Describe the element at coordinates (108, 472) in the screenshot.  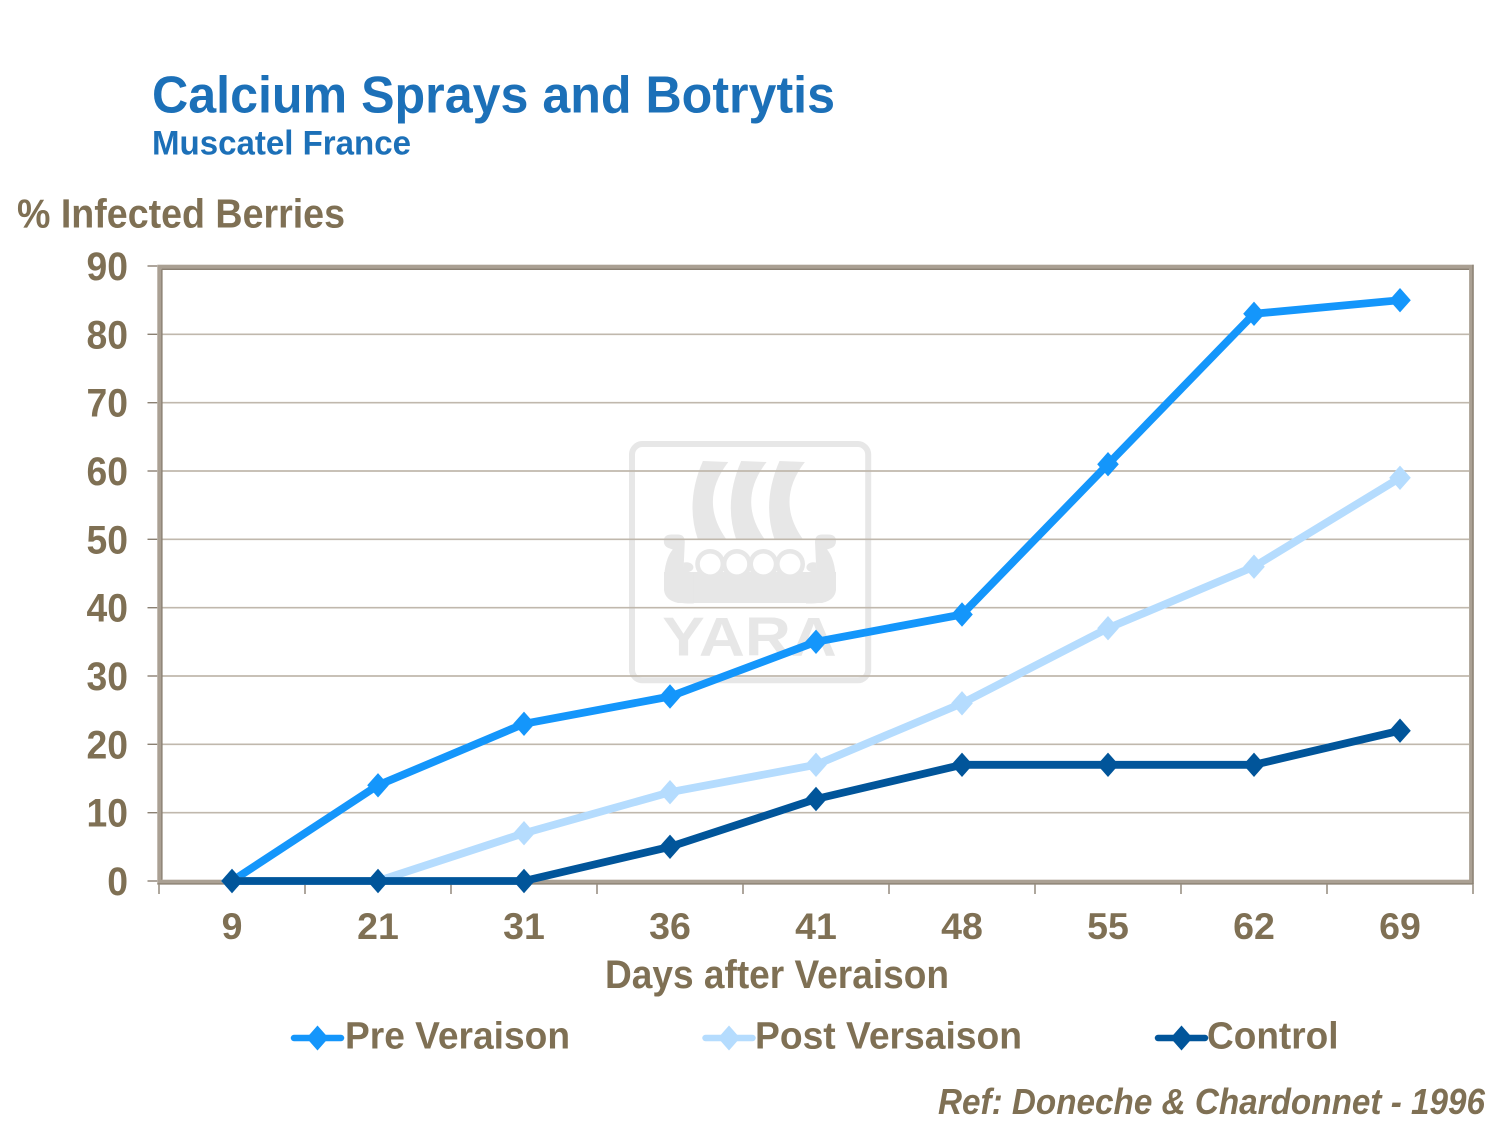
I see `svg-text: 60` at that location.